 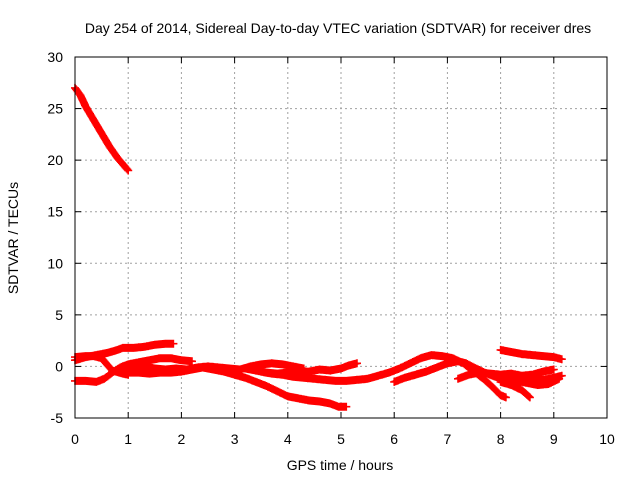 I want to click on x-tick-label: 8, so click(x=501, y=439).